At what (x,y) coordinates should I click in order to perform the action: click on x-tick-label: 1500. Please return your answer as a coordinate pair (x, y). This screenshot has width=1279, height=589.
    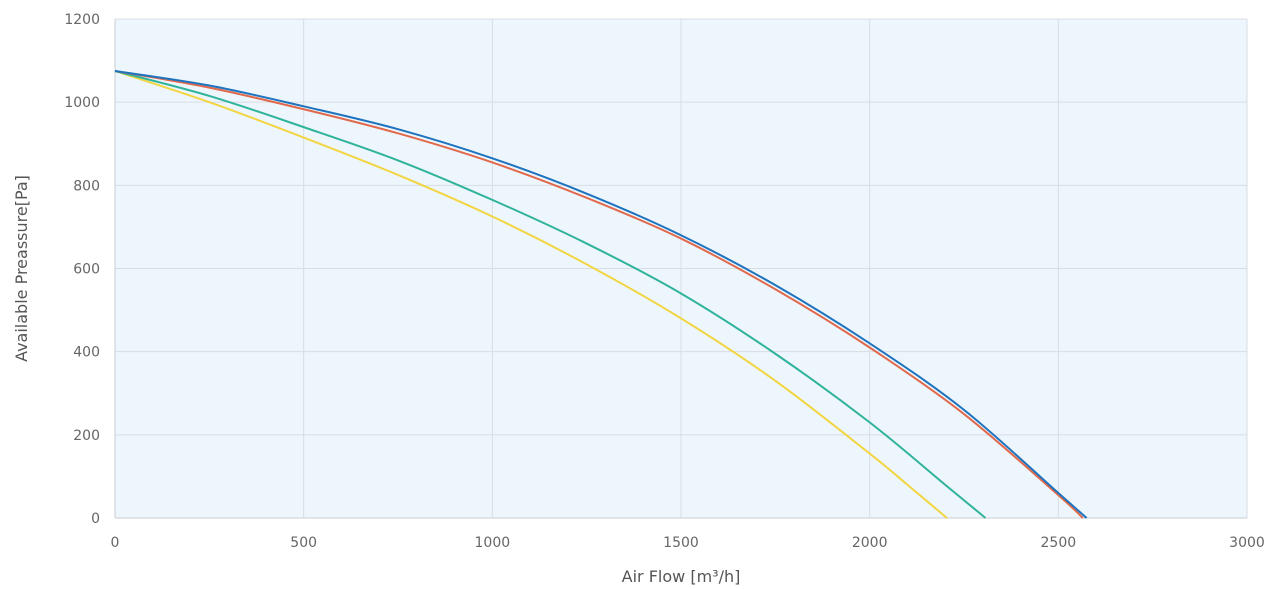
    Looking at the image, I should click on (681, 543).